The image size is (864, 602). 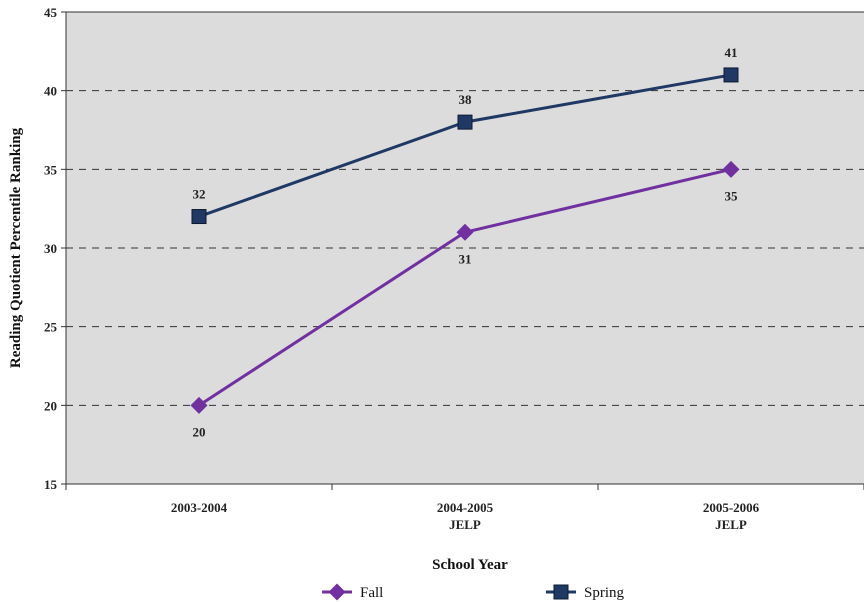 I want to click on legend-label: Fall, so click(x=371, y=593).